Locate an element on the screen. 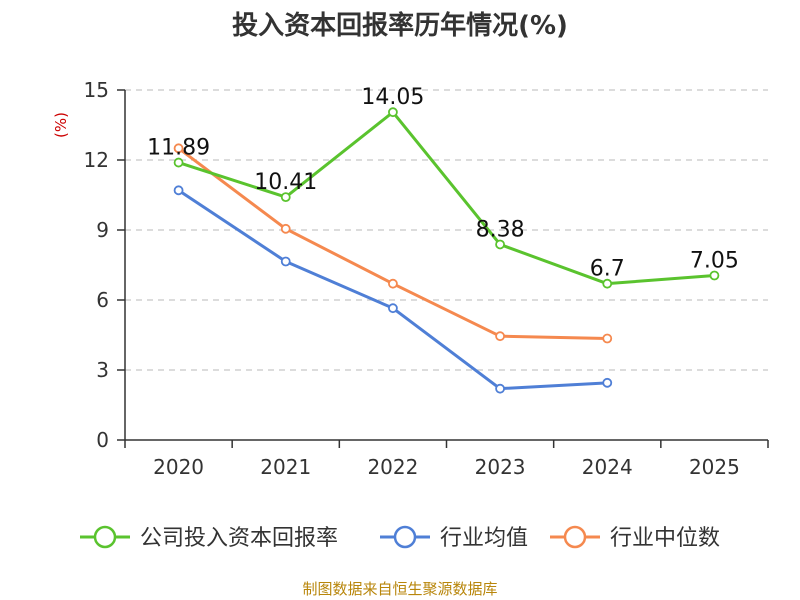 The width and height of the screenshot is (800, 600). data-point-1-2024 is located at coordinates (607, 382).